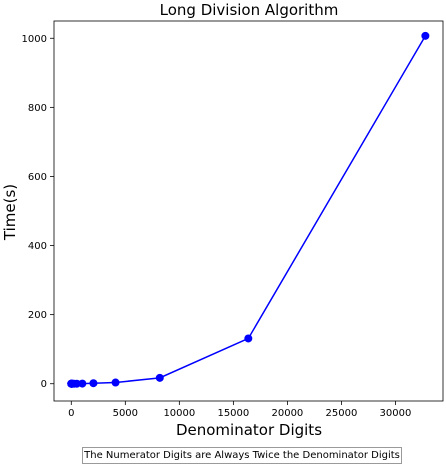 Image resolution: width=446 pixels, height=466 pixels. I want to click on y-tick-label: 200, so click(37, 315).